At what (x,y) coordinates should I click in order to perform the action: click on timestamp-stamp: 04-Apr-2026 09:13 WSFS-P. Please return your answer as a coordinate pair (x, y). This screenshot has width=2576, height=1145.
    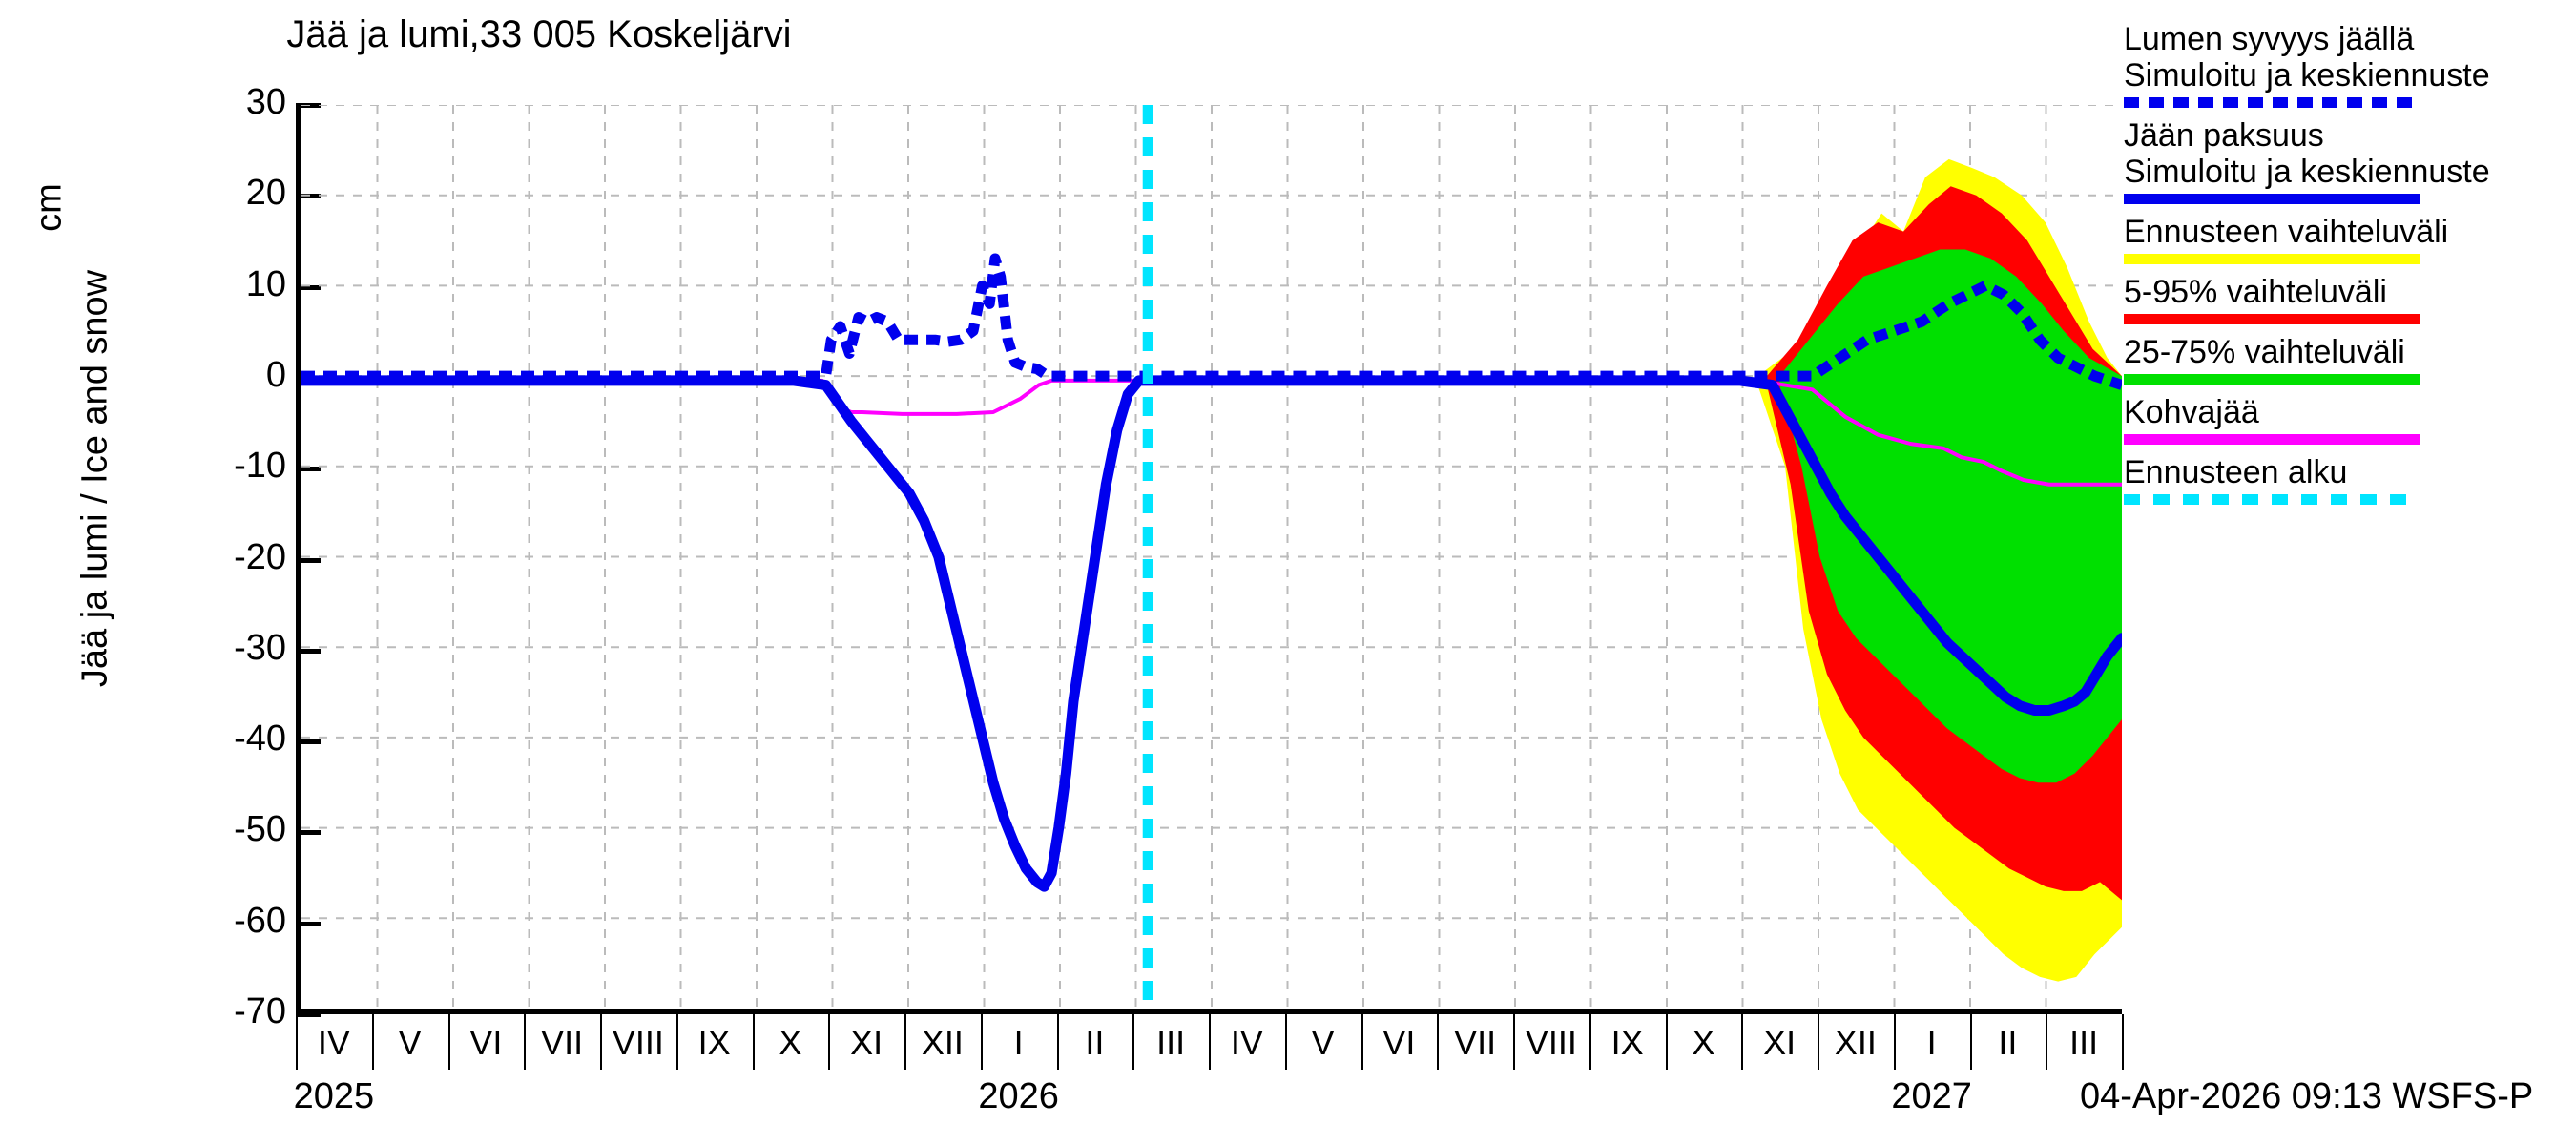
    Looking at the image, I should click on (2307, 1096).